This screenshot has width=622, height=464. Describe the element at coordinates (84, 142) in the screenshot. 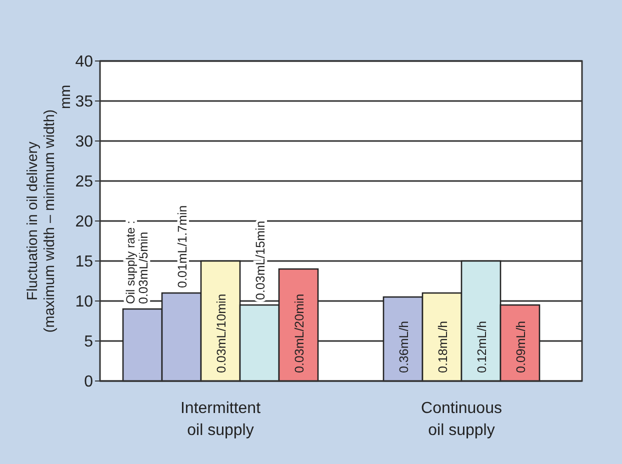

I see `y-tick-label: 30` at that location.